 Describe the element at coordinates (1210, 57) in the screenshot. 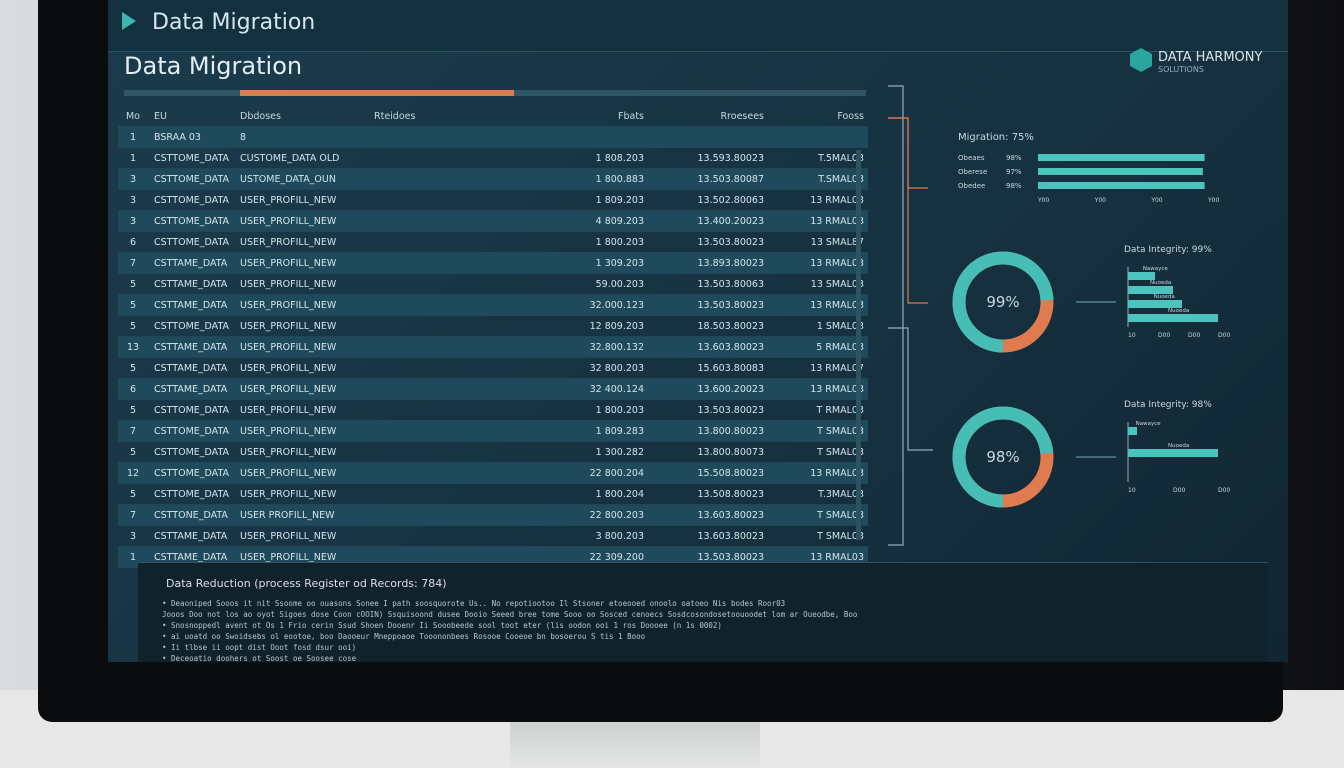

I see `brand-name: DATA HARMONY` at that location.